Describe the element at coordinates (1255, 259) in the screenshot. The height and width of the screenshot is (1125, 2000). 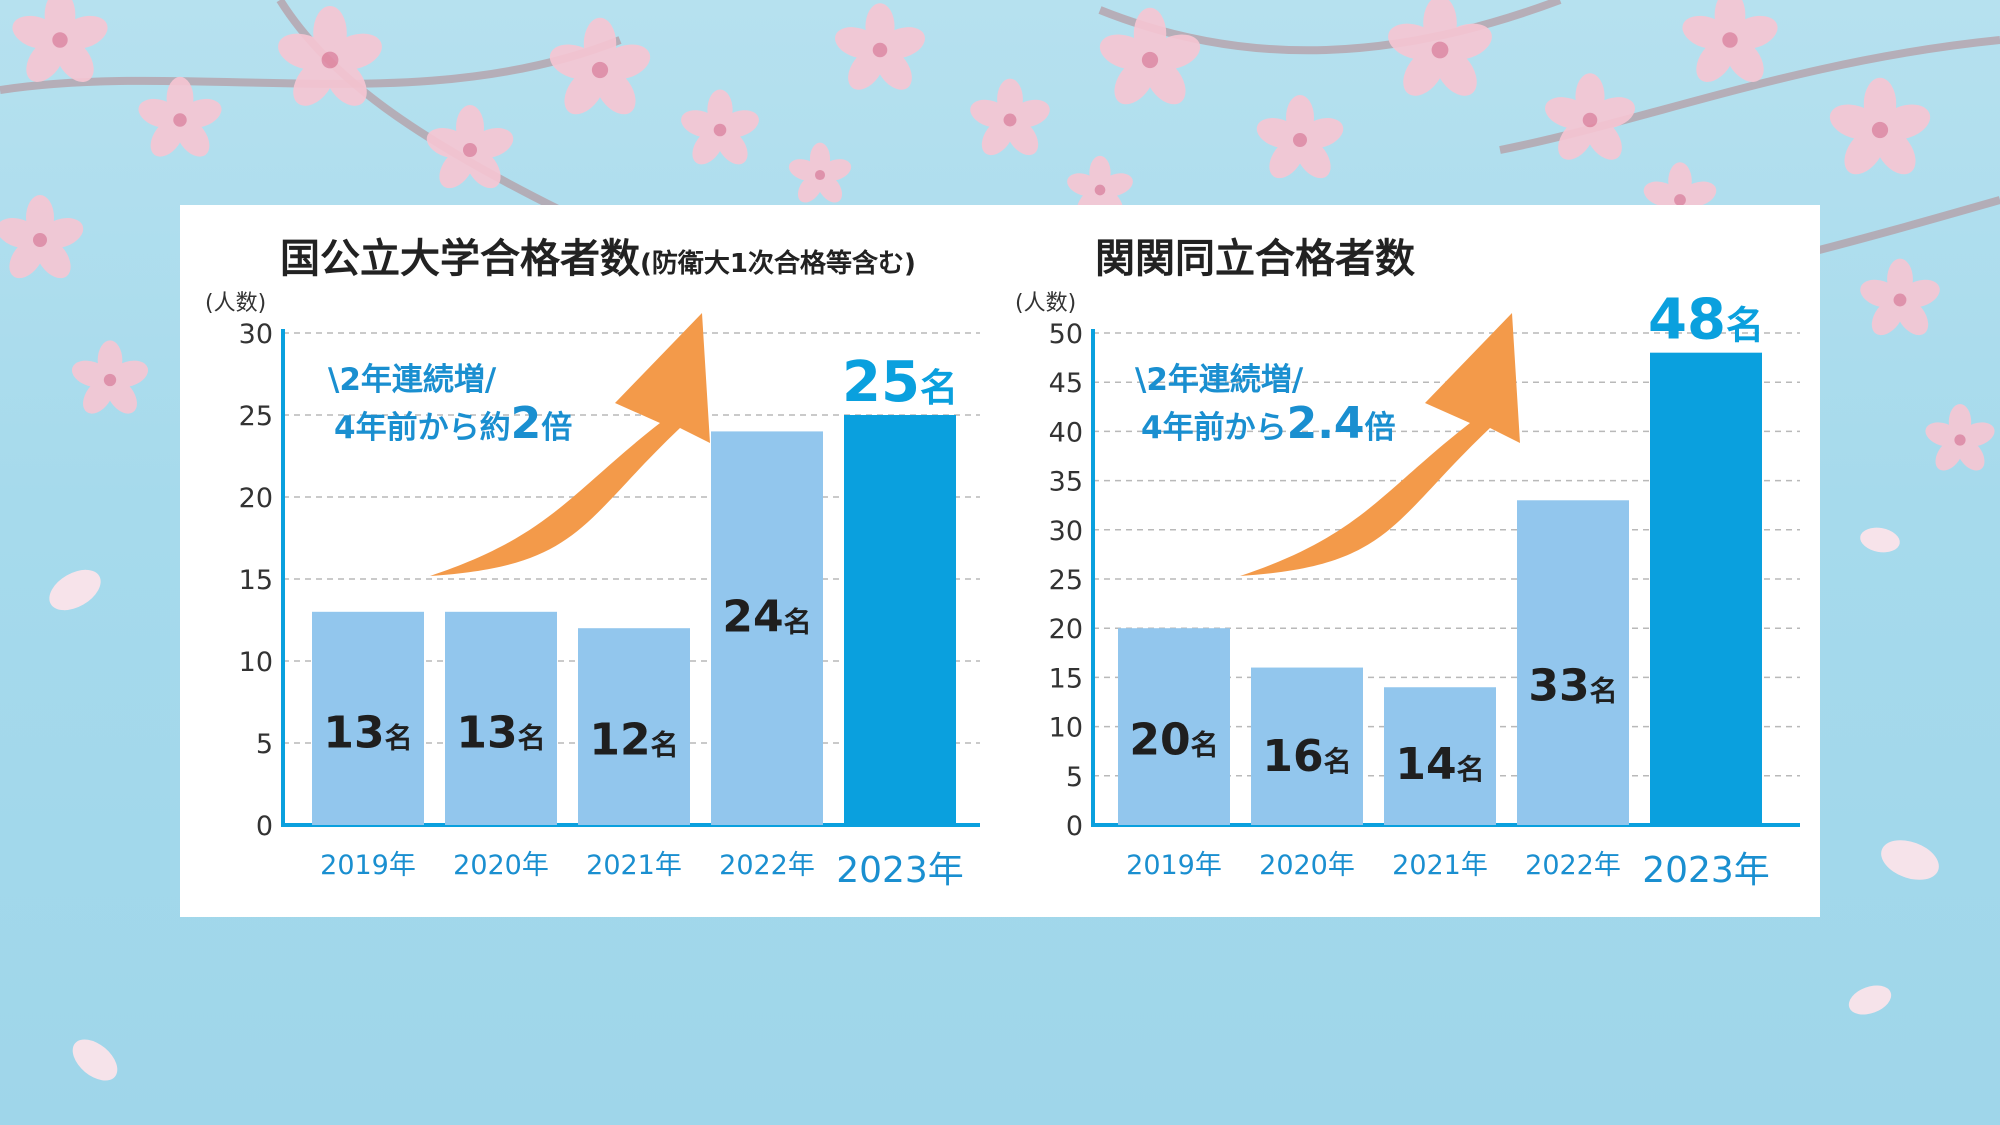
I see `chart-title: 関関同立合格者数` at that location.